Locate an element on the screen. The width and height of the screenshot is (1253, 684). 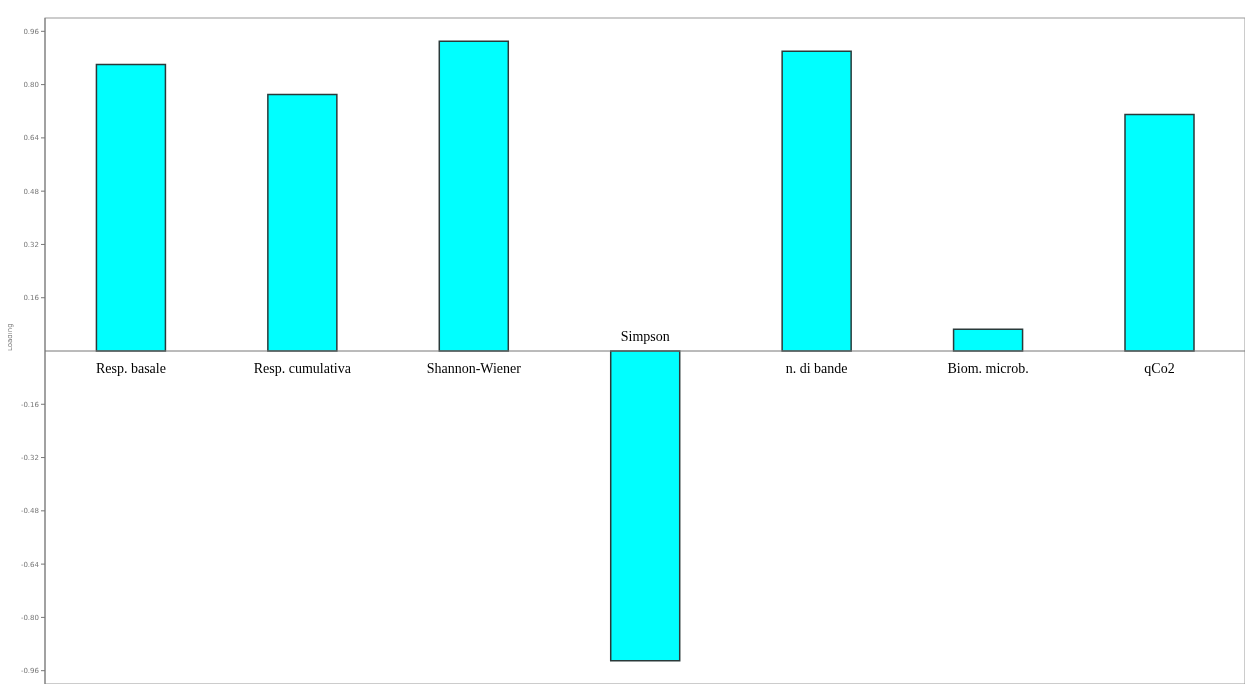
x-tick-label: qCo2 is located at coordinates (1159, 368).